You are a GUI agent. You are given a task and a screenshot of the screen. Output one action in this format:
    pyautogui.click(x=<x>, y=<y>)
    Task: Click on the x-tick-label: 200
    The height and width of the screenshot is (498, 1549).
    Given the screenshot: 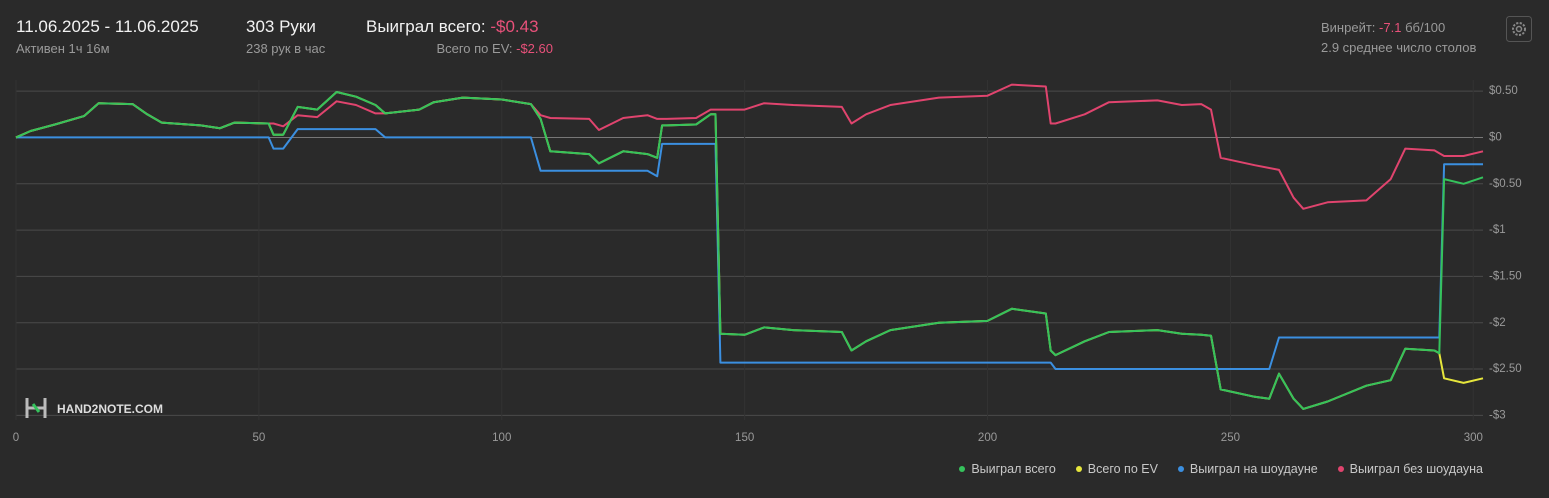 What is the action you would take?
    pyautogui.click(x=987, y=438)
    